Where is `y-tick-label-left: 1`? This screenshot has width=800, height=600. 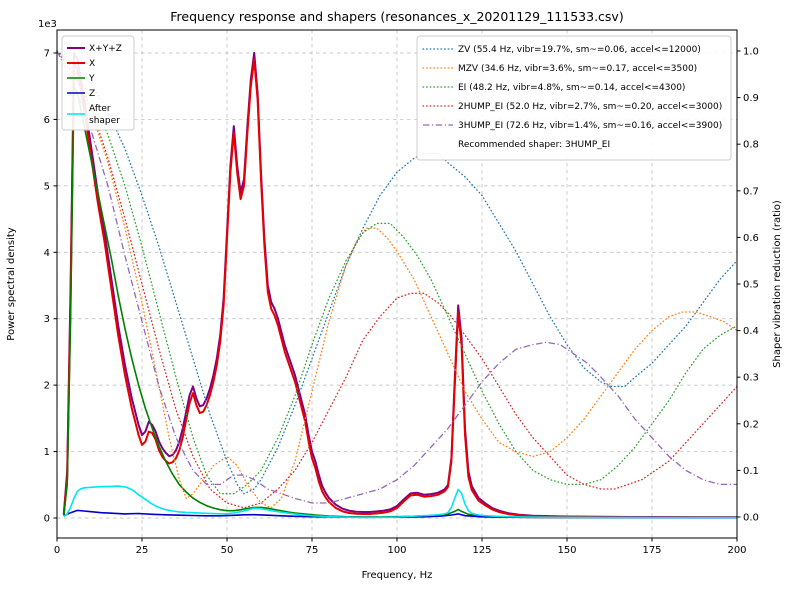
y-tick-label-left: 1 is located at coordinates (47, 452).